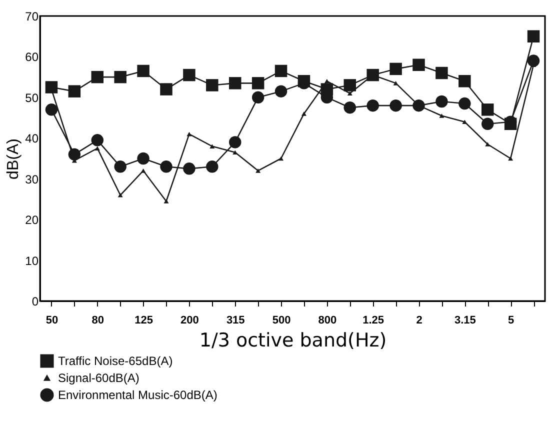 This screenshot has width=554, height=425. I want to click on y-tick-label: 60, so click(32, 57).